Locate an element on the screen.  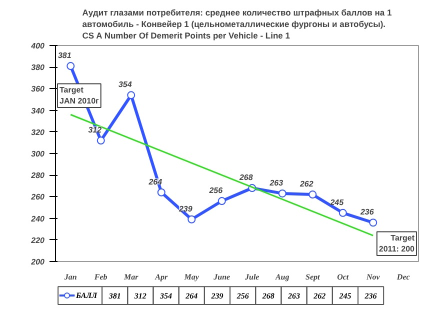
data-label: 381 is located at coordinates (65, 55).